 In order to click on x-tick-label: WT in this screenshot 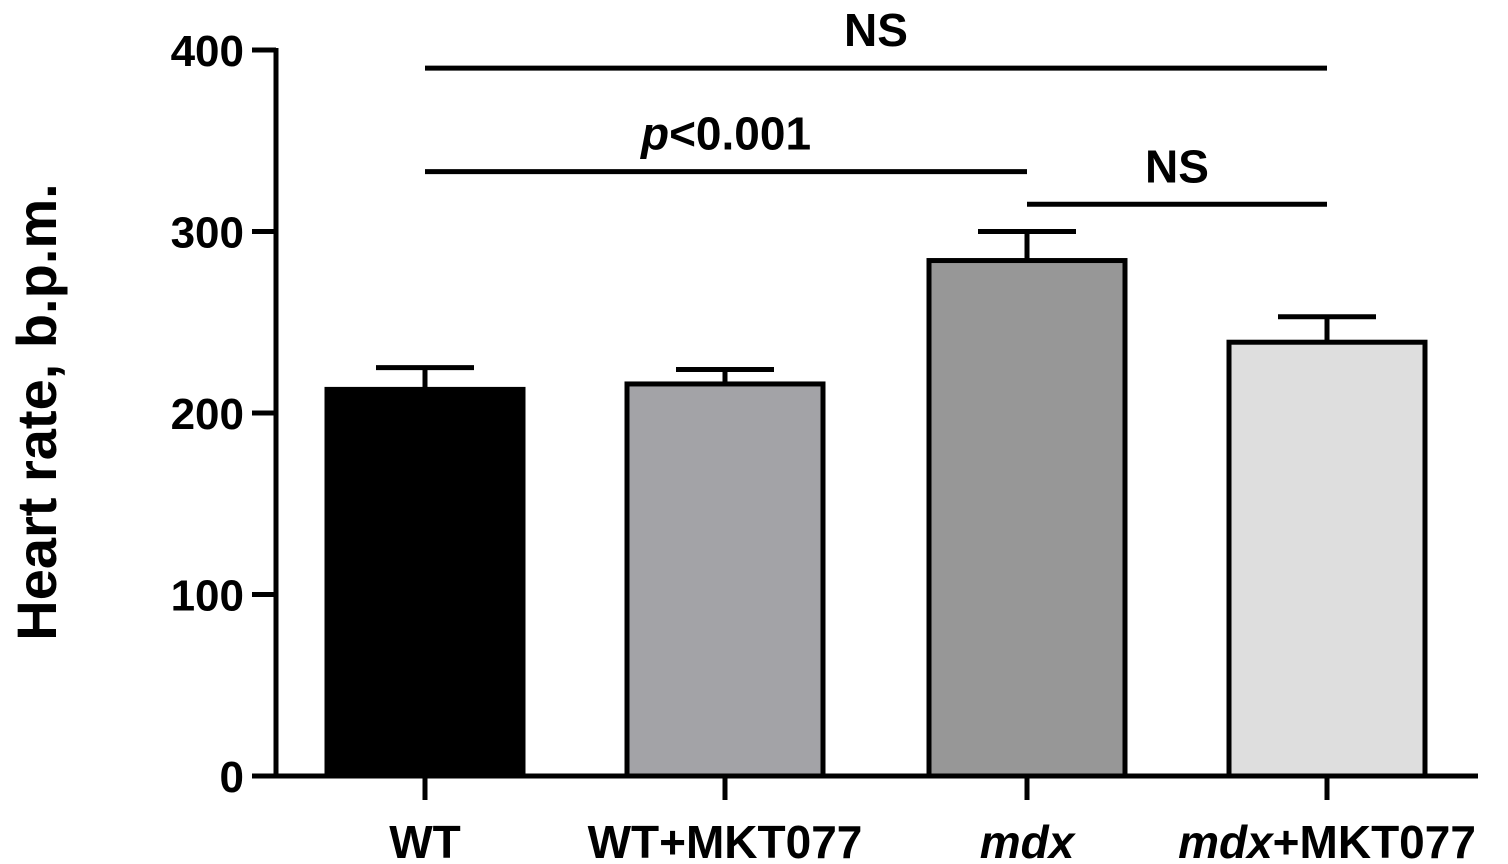, I will do `click(425, 840)`.